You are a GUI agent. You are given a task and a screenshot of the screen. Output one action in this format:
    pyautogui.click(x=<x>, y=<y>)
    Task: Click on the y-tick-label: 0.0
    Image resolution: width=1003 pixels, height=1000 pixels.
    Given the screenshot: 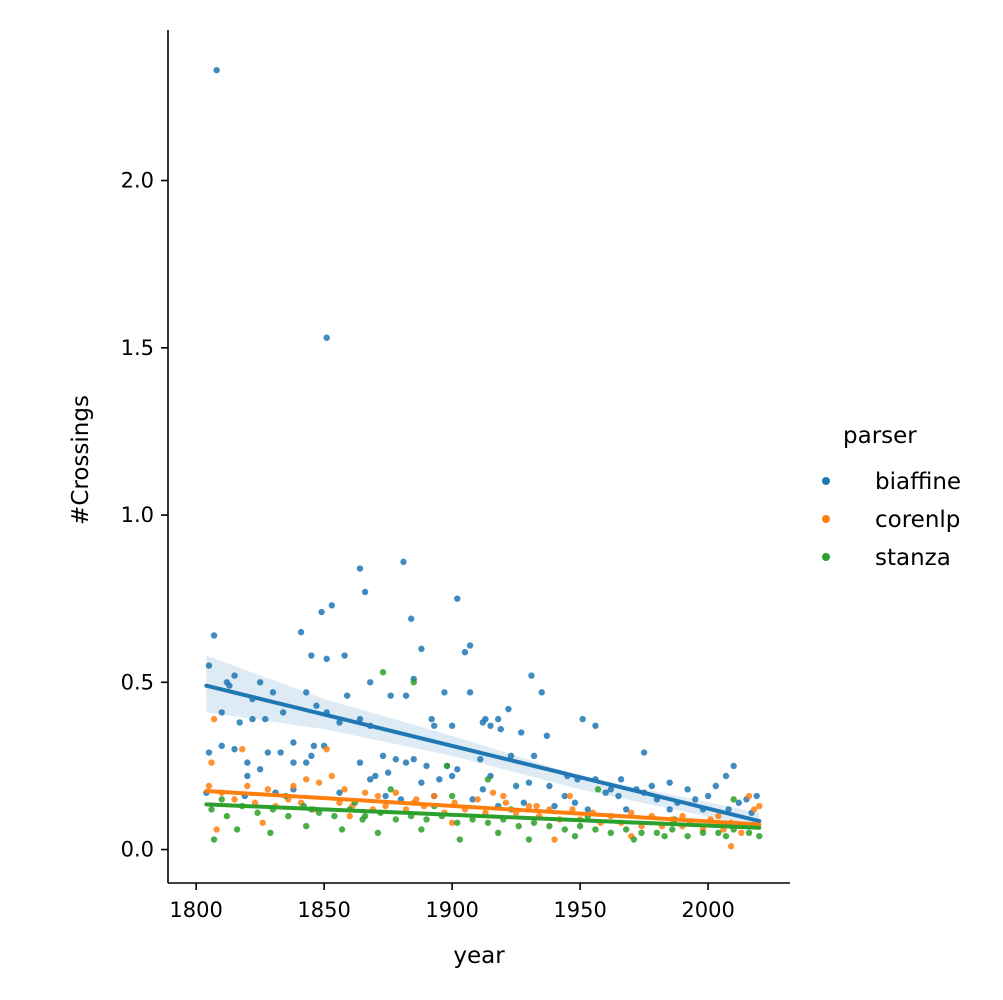 What is the action you would take?
    pyautogui.click(x=137, y=850)
    